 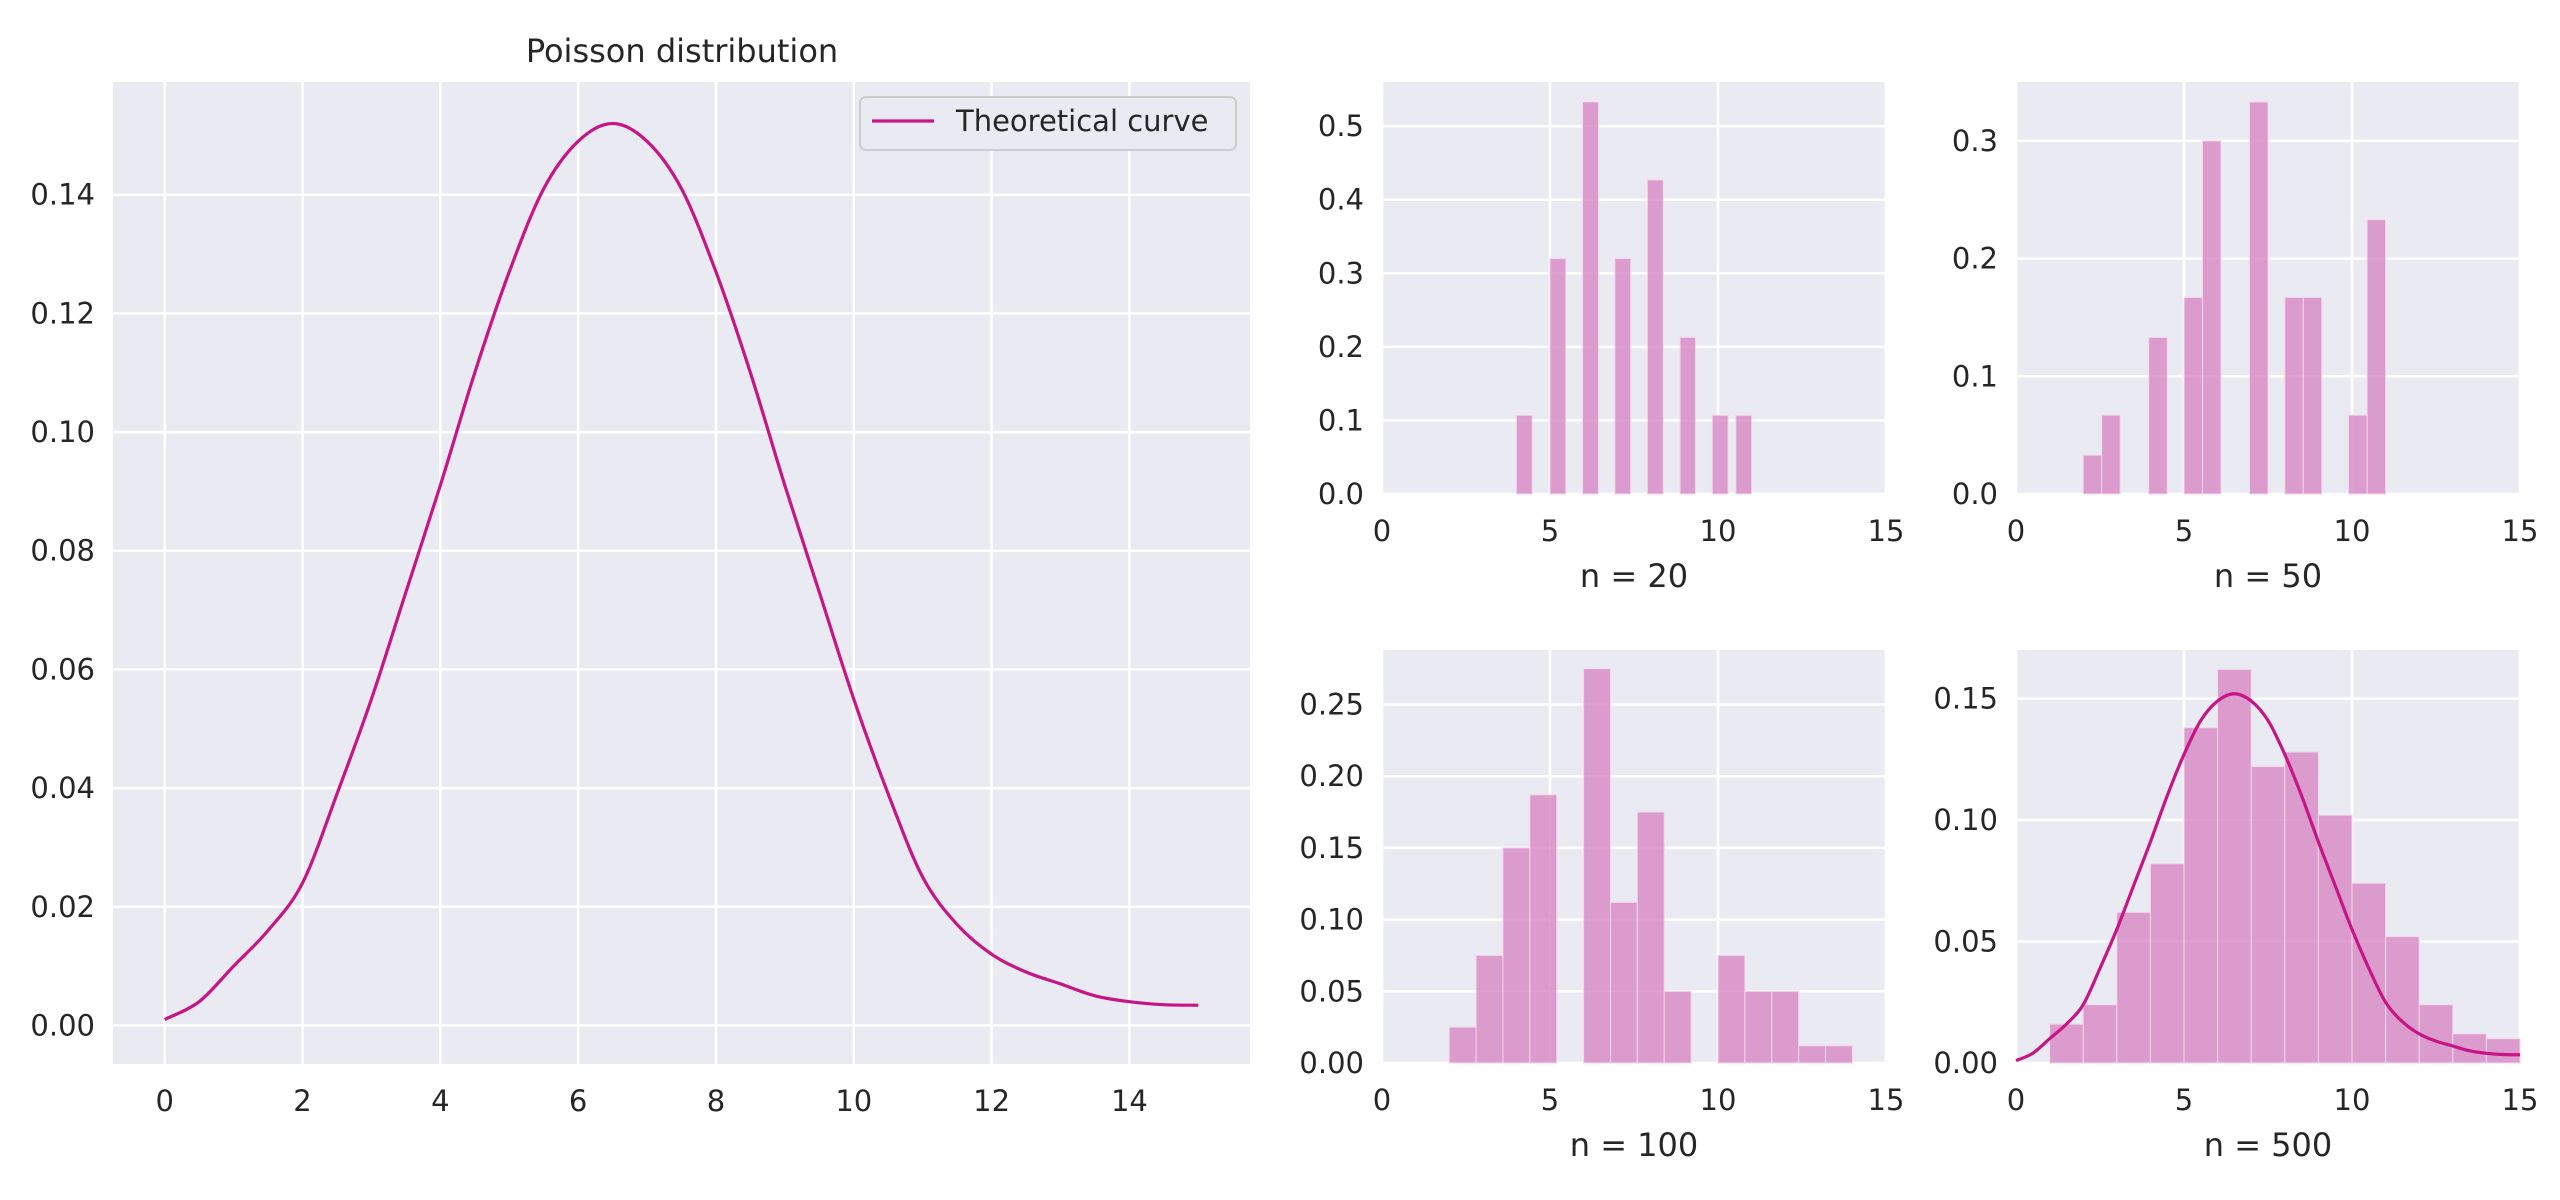 I want to click on sub3-y-tick-label: 0.00, so click(x=1331, y=1063).